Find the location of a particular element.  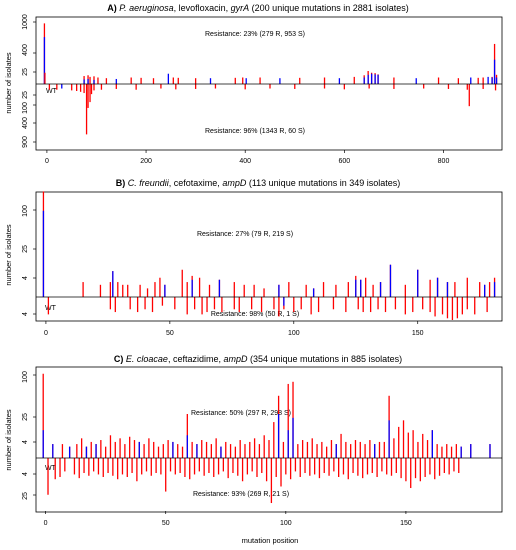

panel-c-ytick-label: 100 is located at coordinates (25, 377).